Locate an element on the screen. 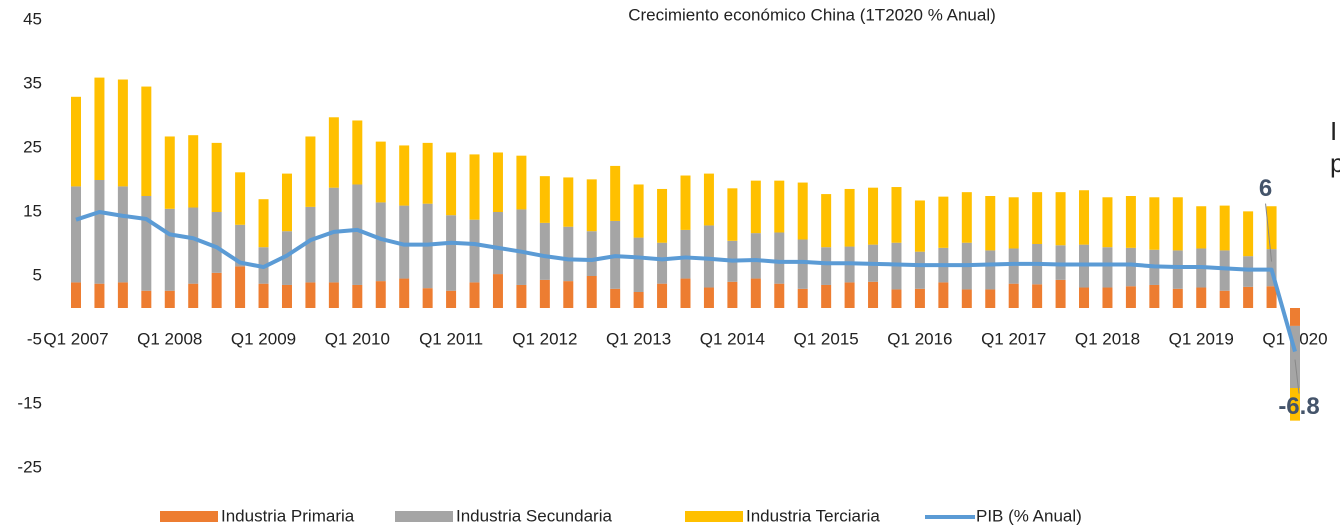 The width and height of the screenshot is (1340, 529). x-tick-label: Q1 2014 is located at coordinates (732, 338).